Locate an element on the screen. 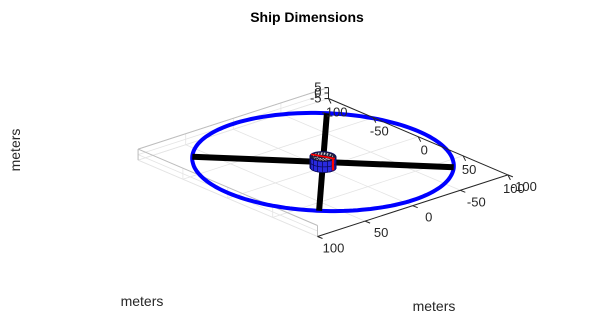 The image size is (604, 328). y-tick-label: -100 is located at coordinates (524, 186).